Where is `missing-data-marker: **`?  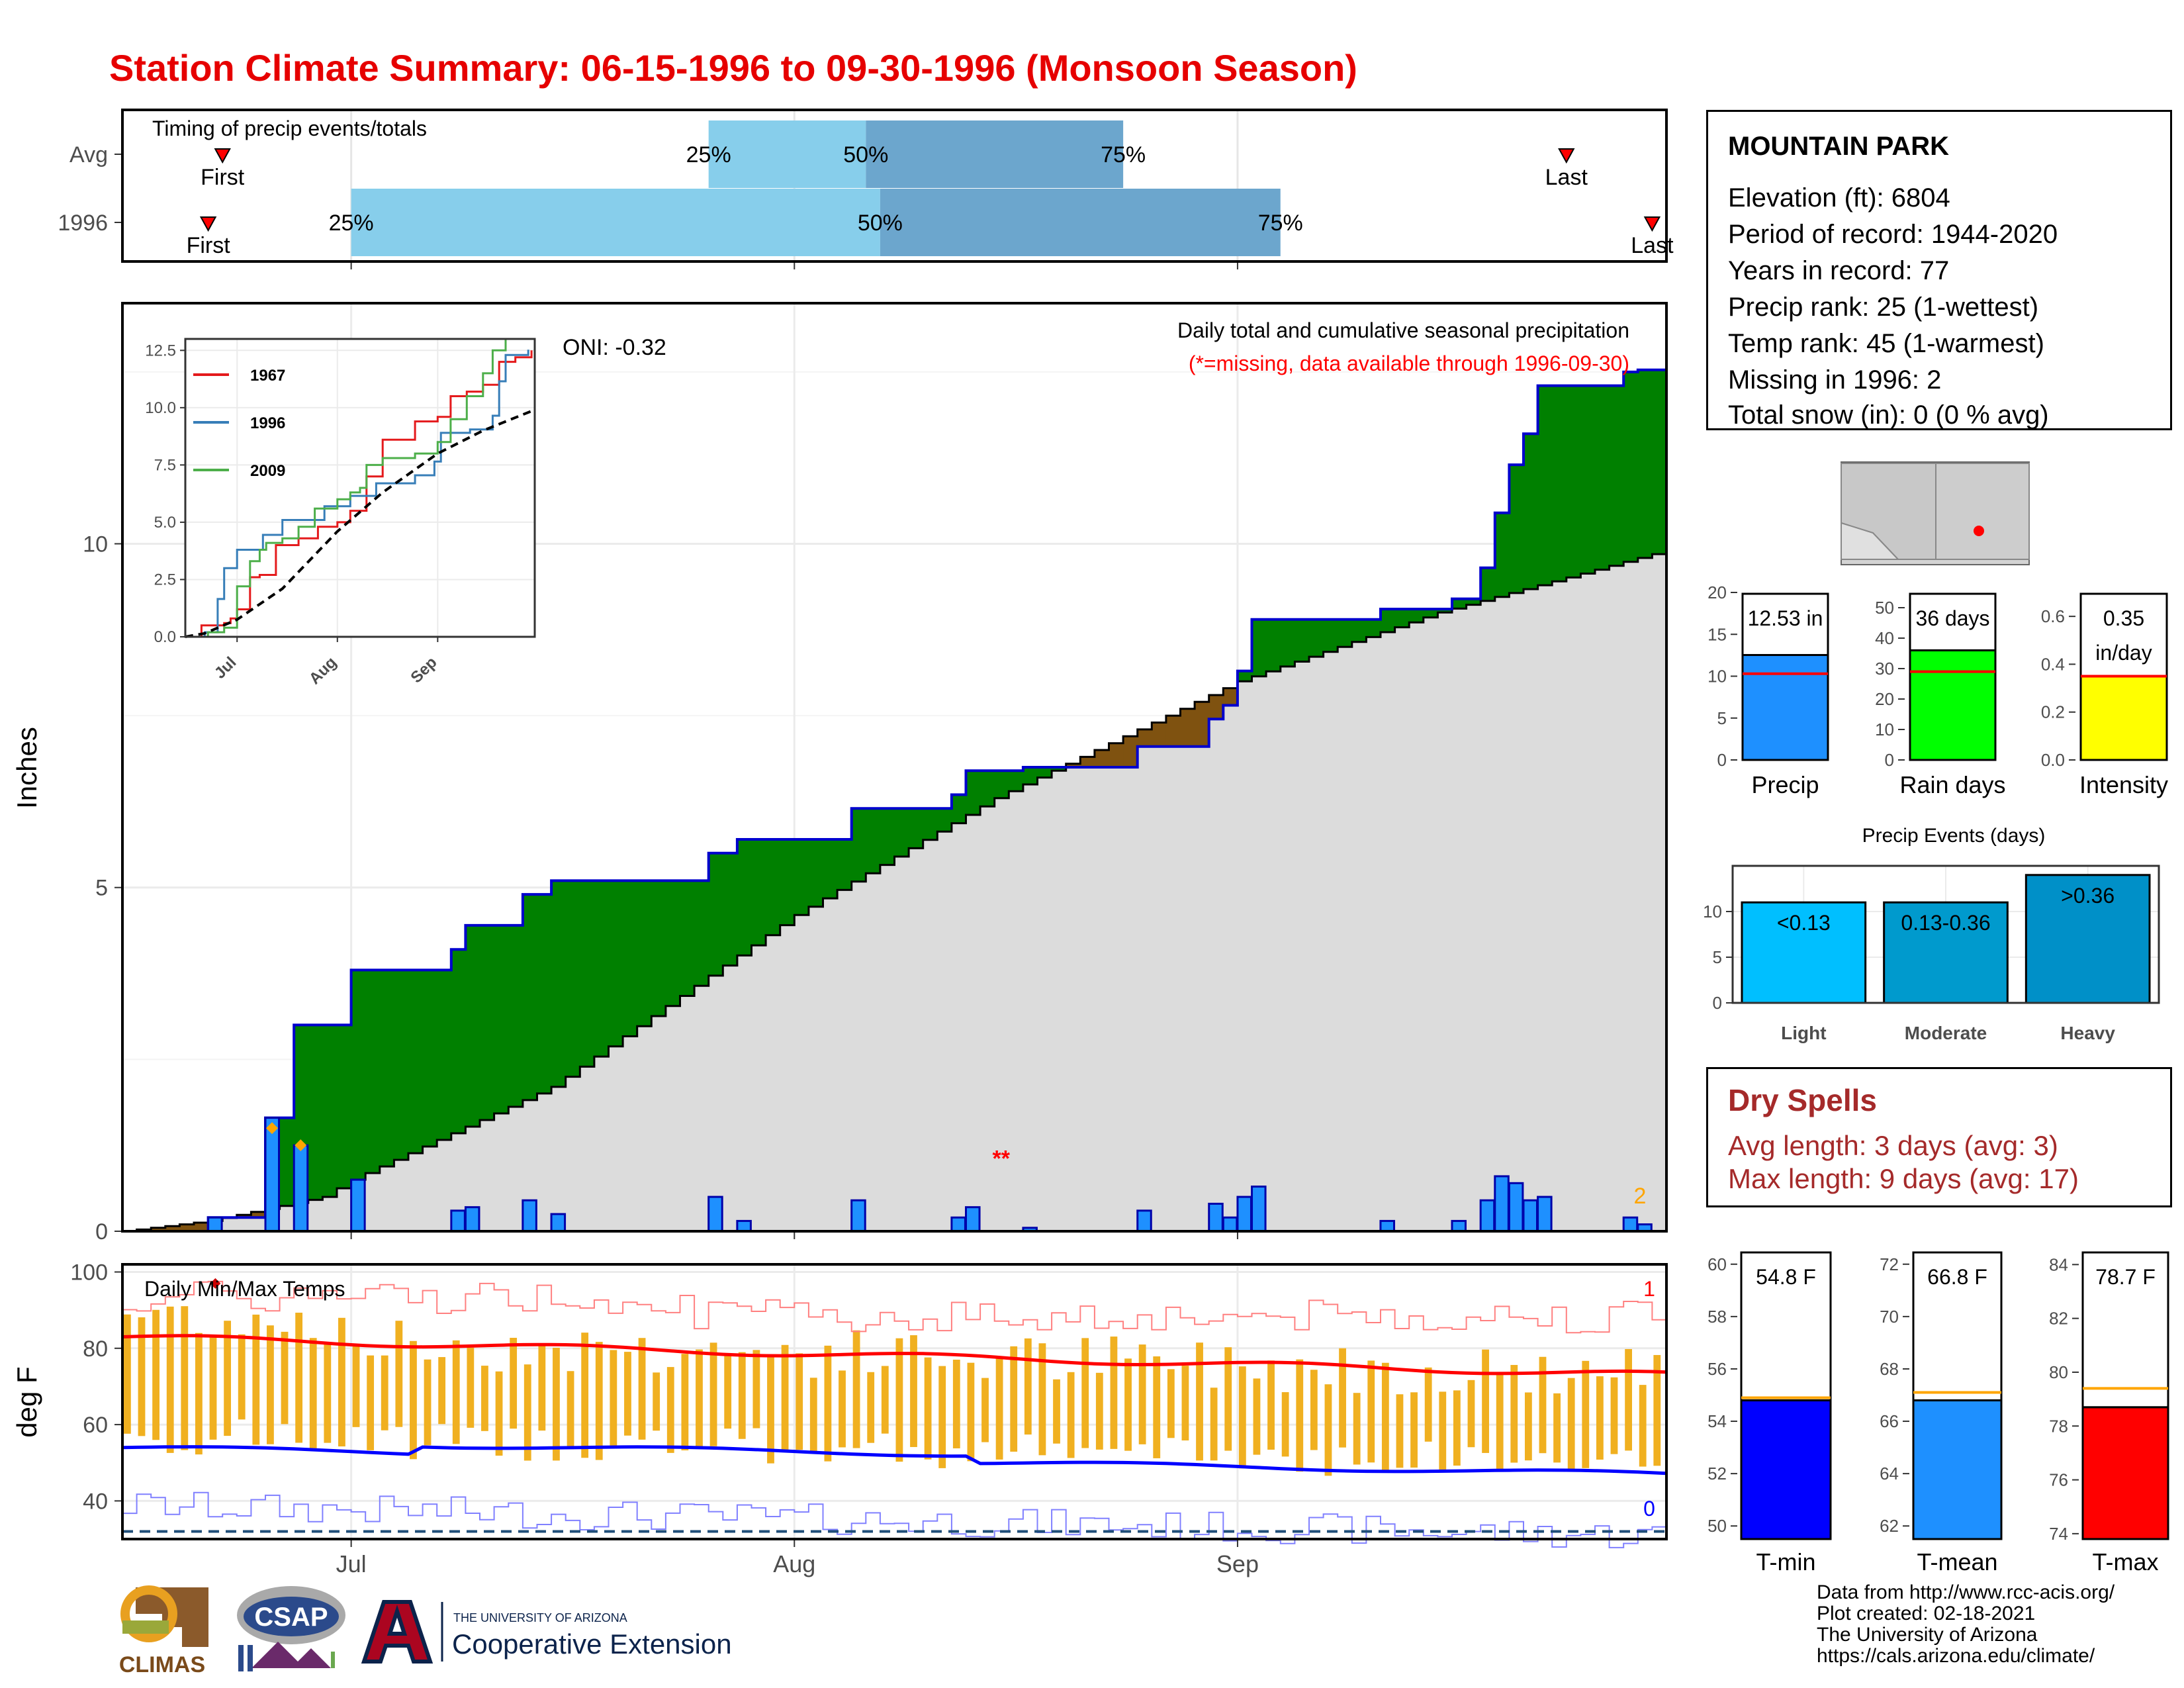 missing-data-marker: ** is located at coordinates (1001, 1158).